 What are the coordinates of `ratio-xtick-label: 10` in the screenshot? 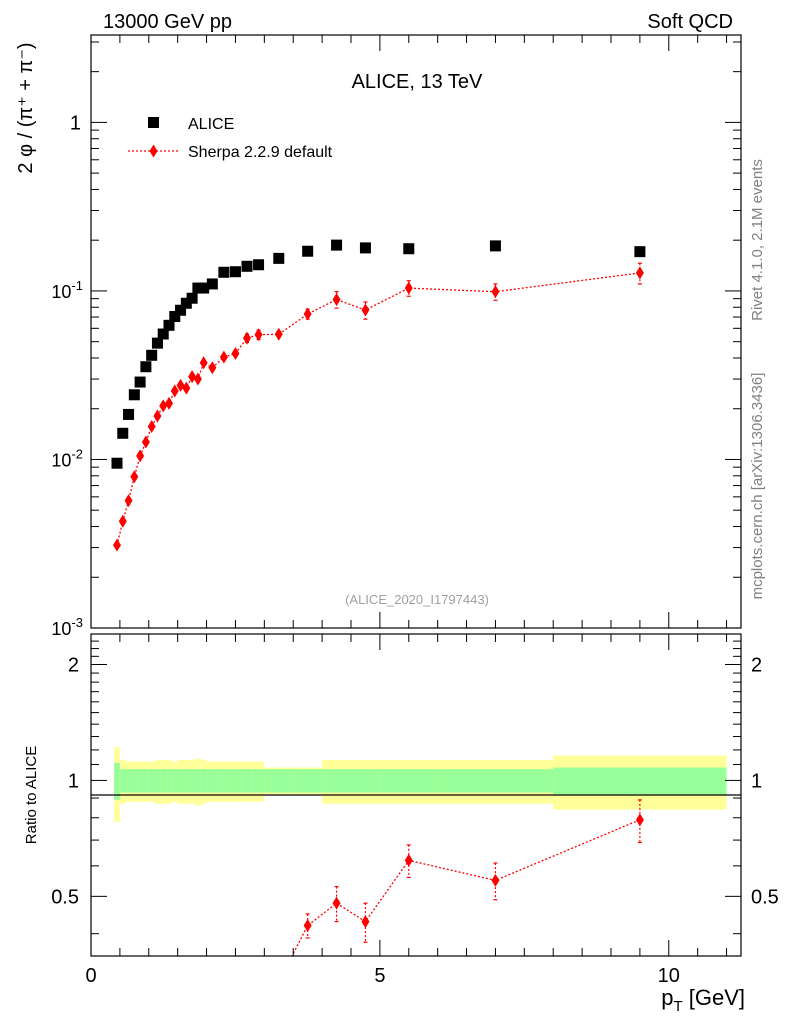 It's located at (669, 976).